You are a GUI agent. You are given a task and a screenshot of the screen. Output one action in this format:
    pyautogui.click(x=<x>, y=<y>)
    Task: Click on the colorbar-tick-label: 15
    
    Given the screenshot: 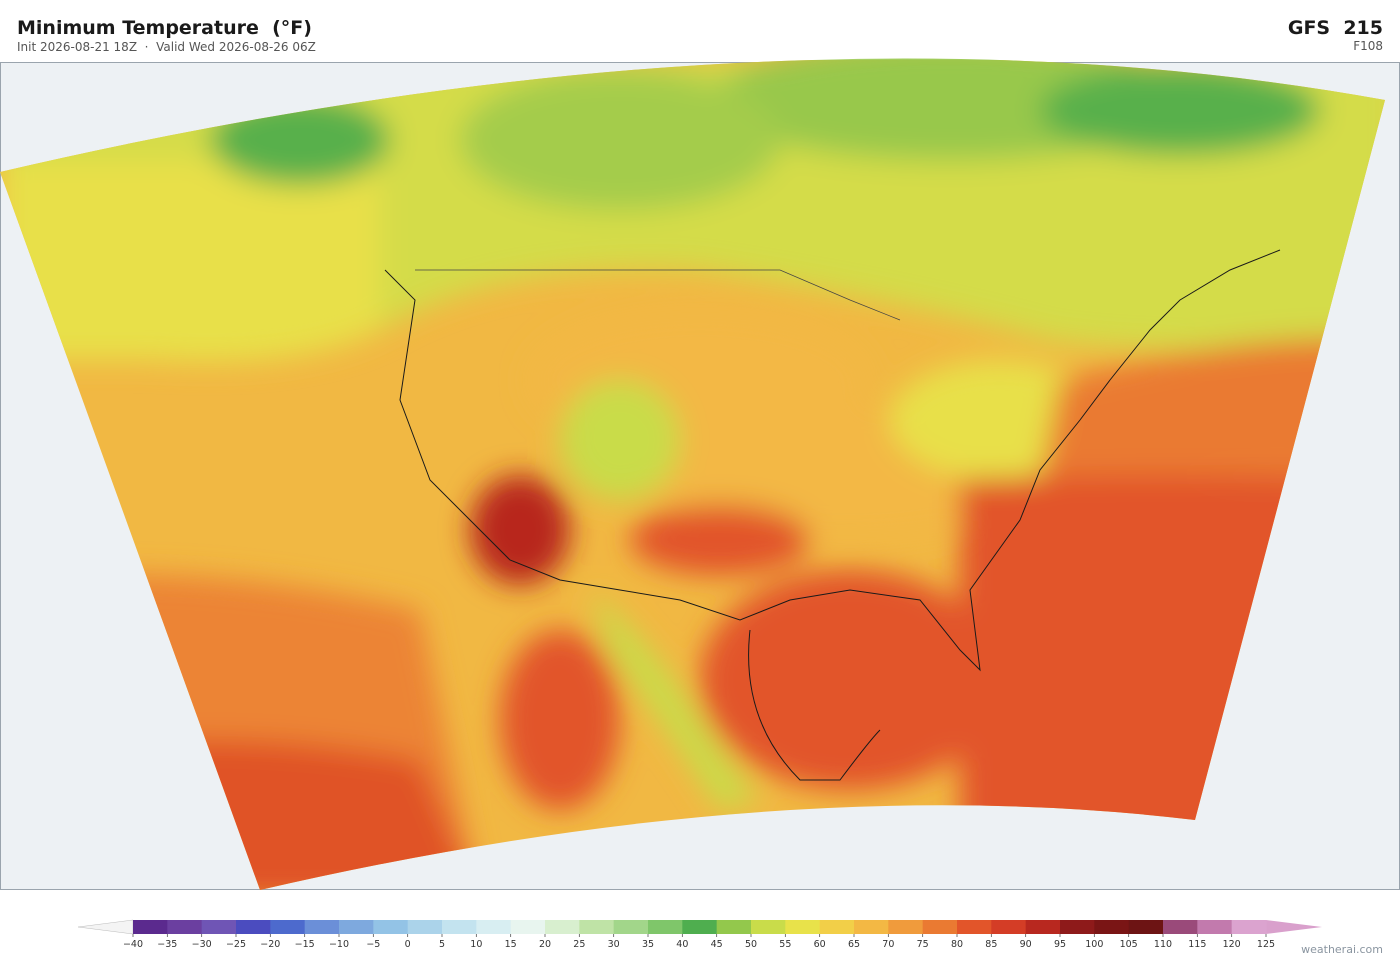 What is the action you would take?
    pyautogui.click(x=511, y=944)
    